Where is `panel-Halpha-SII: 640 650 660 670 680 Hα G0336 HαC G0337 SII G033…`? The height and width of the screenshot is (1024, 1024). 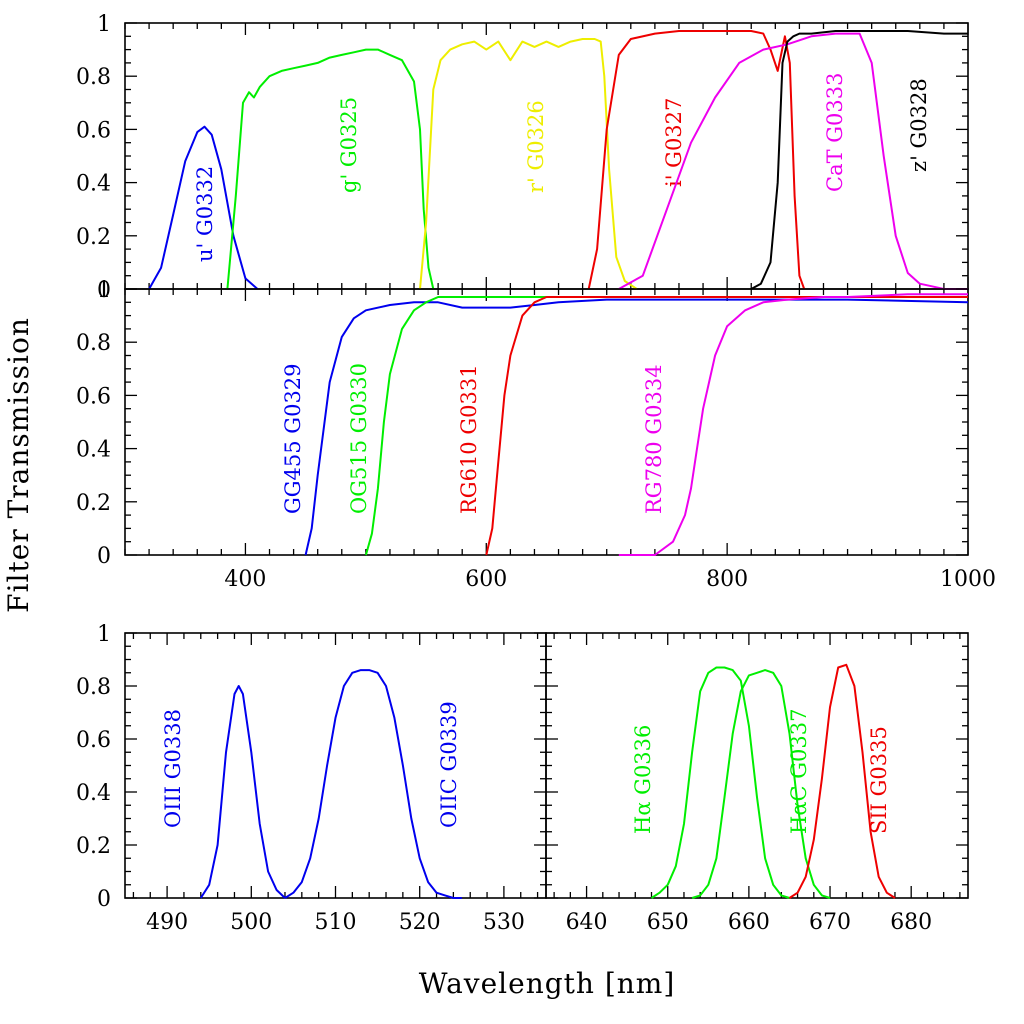 panel-Halpha-SII: 640 650 660 670 680 Hα G0336 HαC G0337 SII G033… is located at coordinates (757, 783).